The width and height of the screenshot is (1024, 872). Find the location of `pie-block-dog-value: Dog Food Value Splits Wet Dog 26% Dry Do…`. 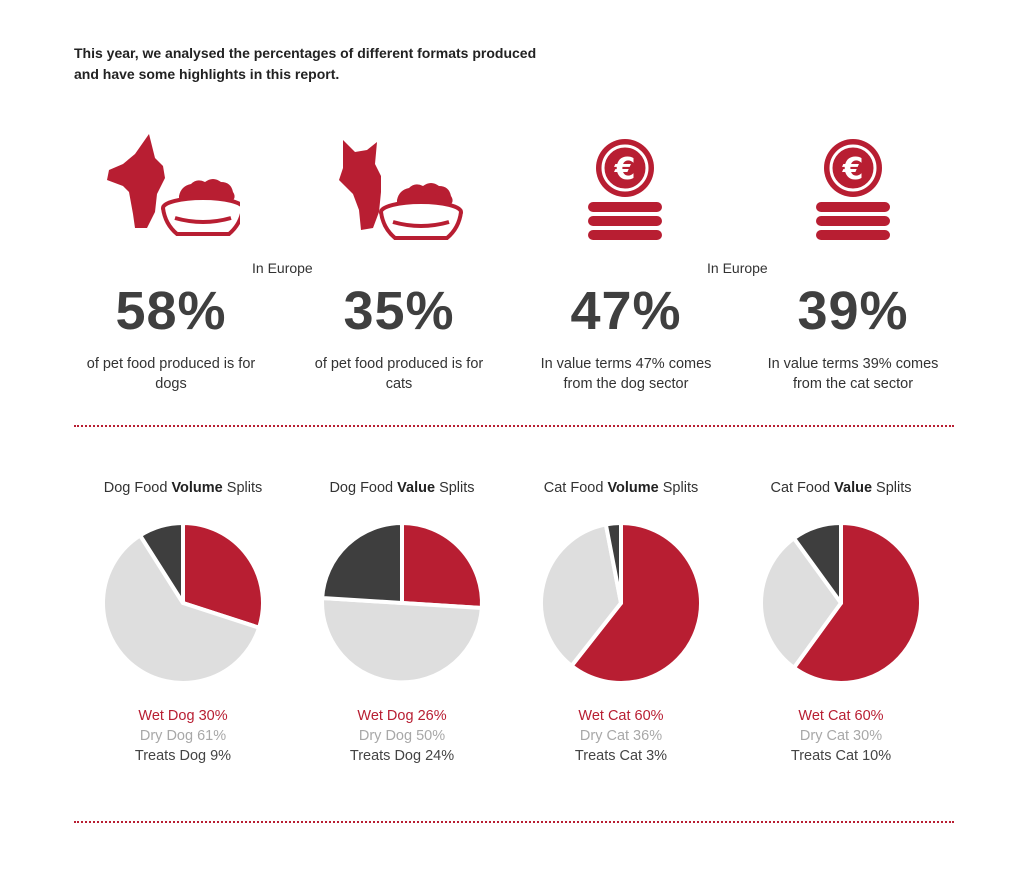

pie-block-dog-value: Dog Food Value Splits Wet Dog 26% Dry Do… is located at coordinates (402, 622).